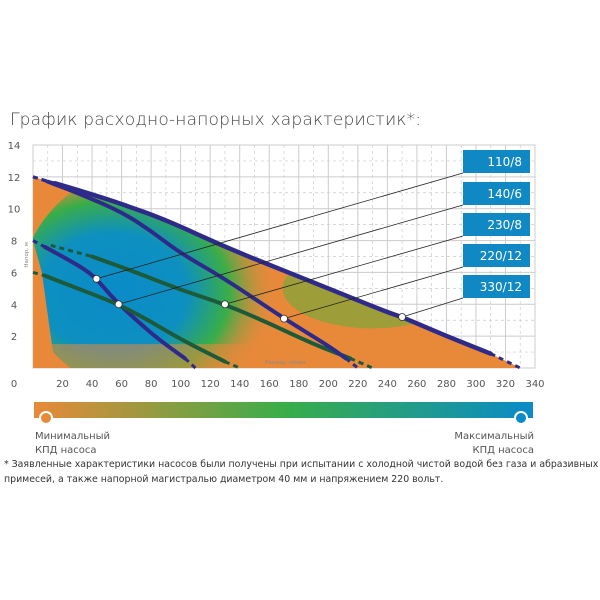  I want to click on x-tick-label: 280, so click(446, 384).